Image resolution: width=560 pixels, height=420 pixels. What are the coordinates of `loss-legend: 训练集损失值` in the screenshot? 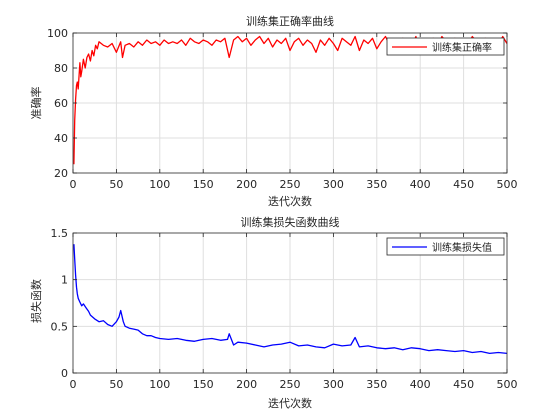 It's located at (445, 246).